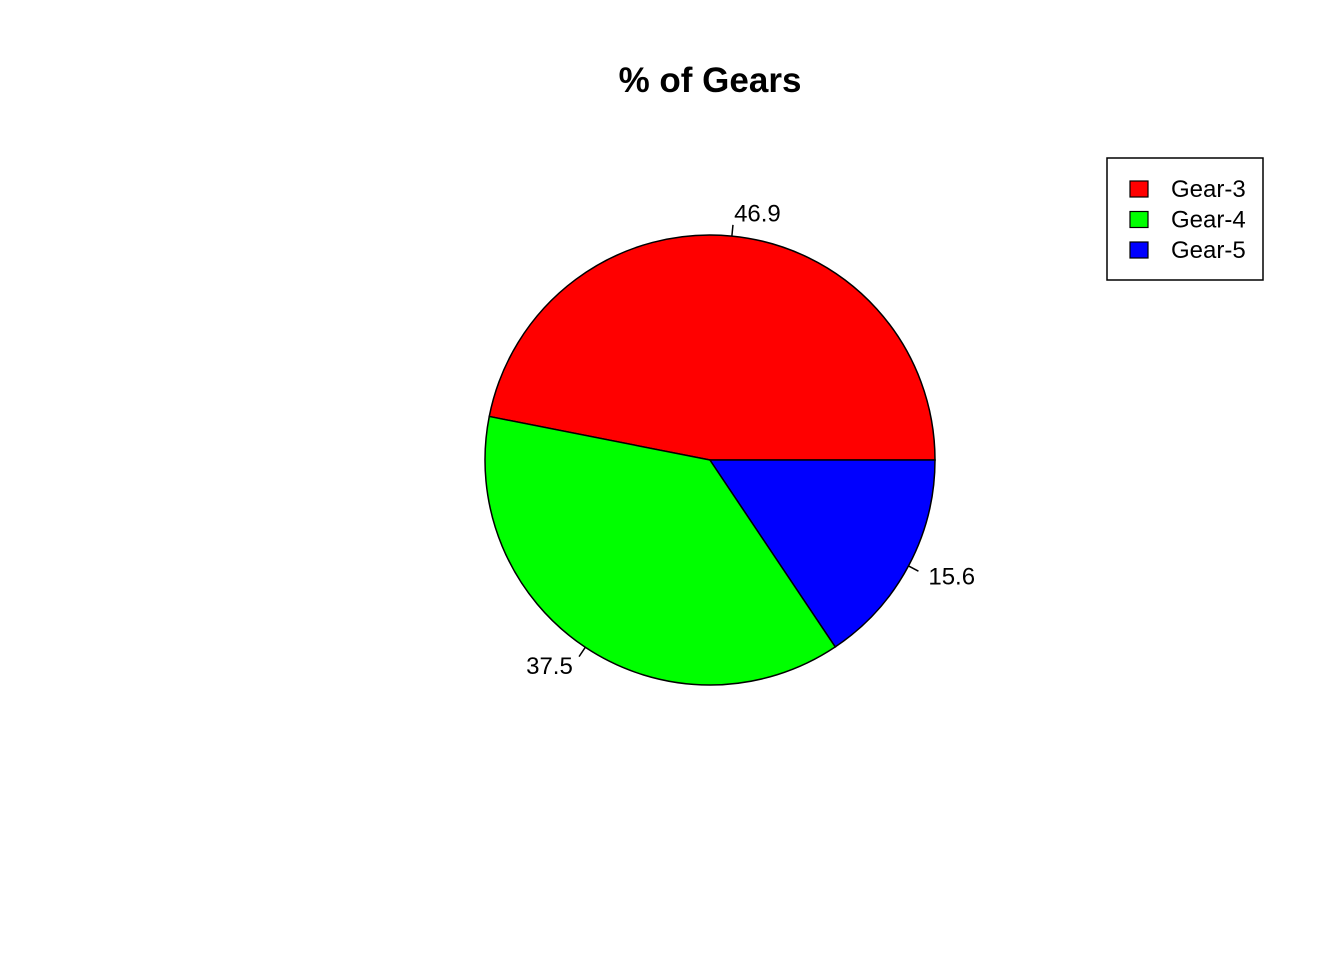  I want to click on slice-label-gear-5: 15.6, so click(951, 576).